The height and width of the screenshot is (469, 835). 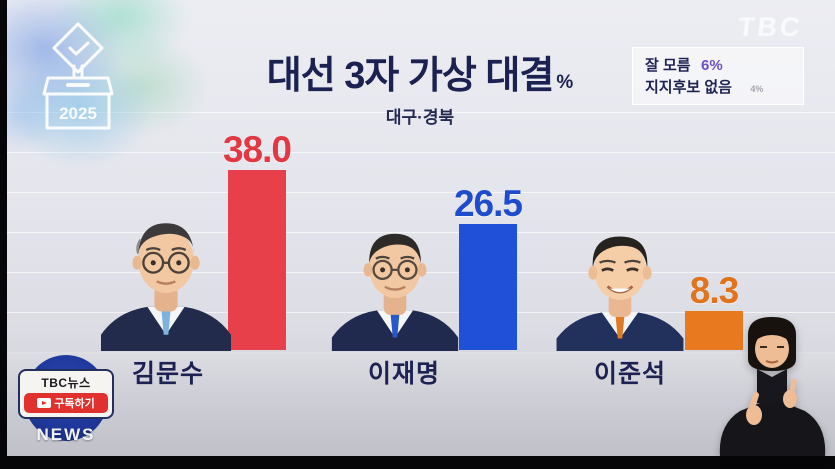 I want to click on bar-value-label: 26.5, so click(x=488, y=203).